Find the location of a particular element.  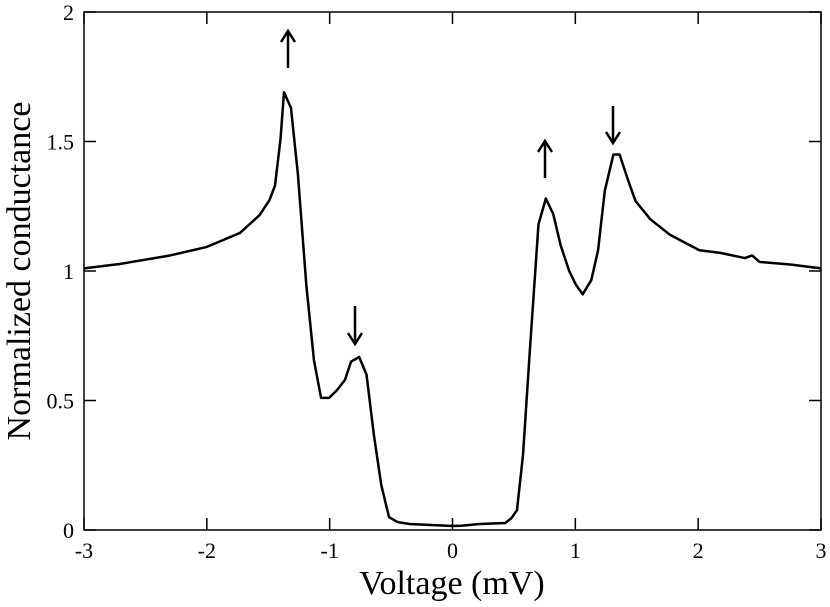

y-tick-label: 2 is located at coordinates (68, 12).